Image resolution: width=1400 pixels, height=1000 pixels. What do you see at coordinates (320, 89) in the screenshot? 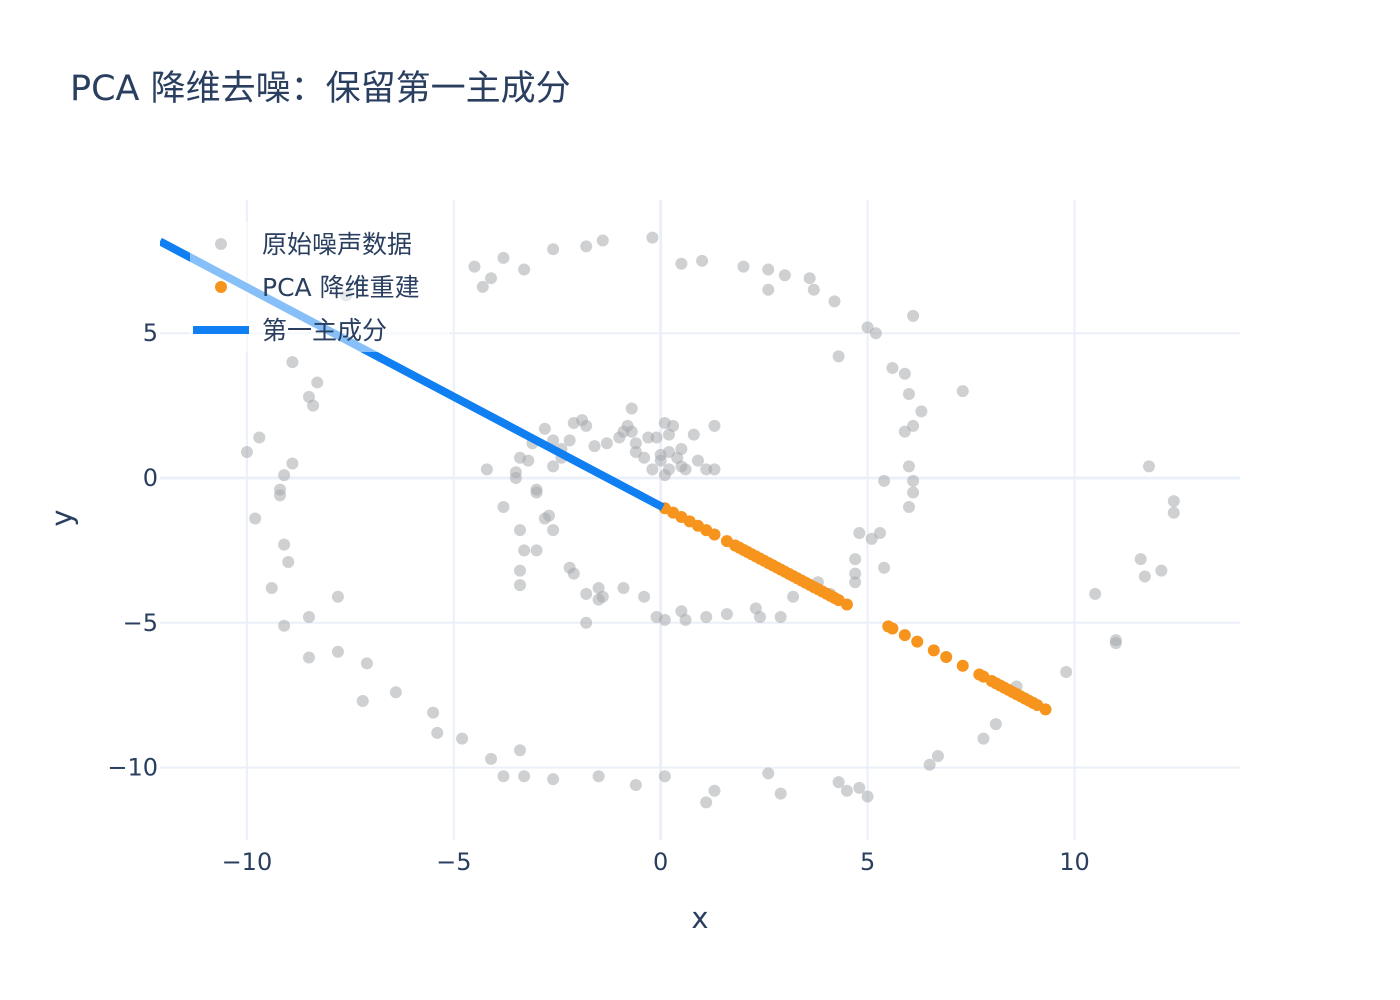
I see `chart-title: PCA 降维去噪：保留第一主成分` at bounding box center [320, 89].